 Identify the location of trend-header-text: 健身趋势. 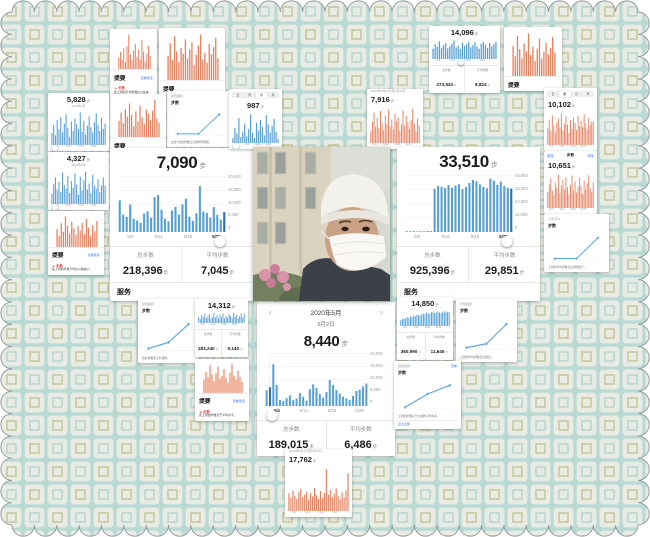
(404, 366).